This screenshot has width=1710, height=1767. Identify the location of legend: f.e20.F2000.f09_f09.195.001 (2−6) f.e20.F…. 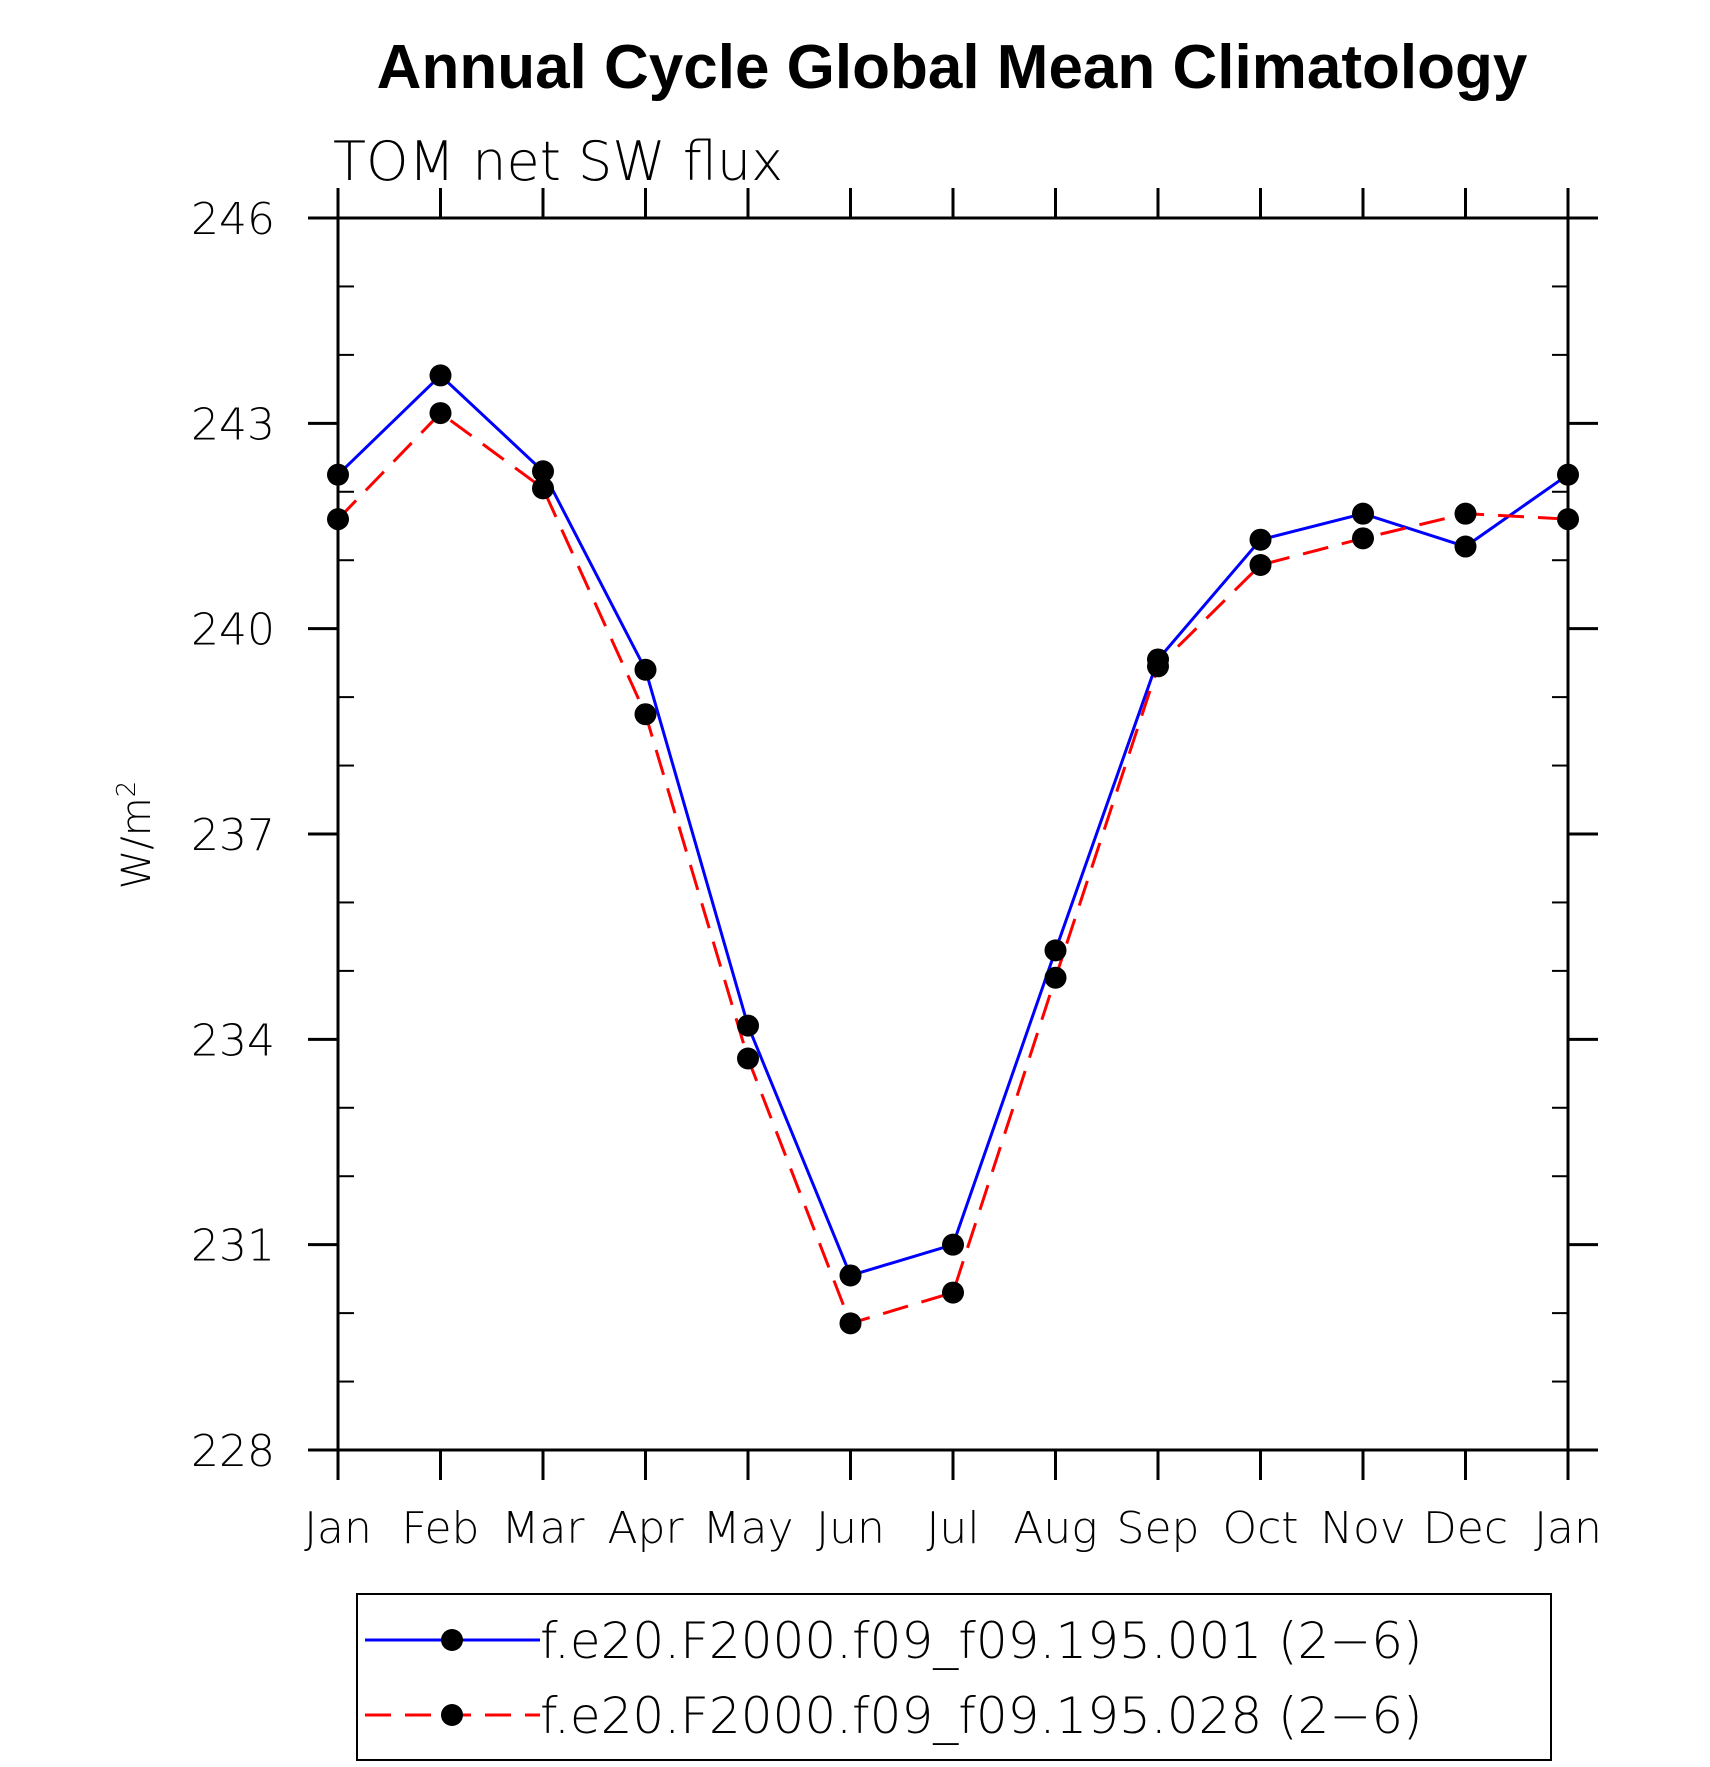
(954, 1677).